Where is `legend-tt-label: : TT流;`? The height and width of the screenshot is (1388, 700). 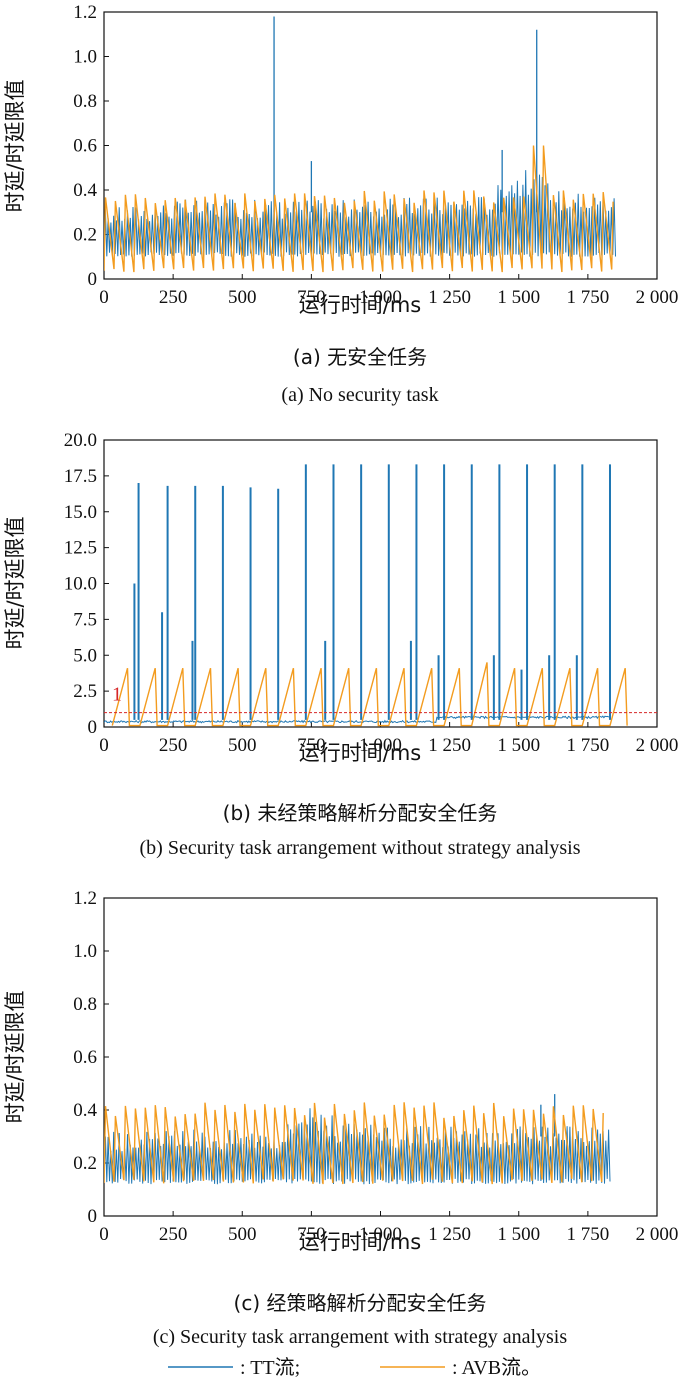 legend-tt-label: : TT流; is located at coordinates (270, 1367).